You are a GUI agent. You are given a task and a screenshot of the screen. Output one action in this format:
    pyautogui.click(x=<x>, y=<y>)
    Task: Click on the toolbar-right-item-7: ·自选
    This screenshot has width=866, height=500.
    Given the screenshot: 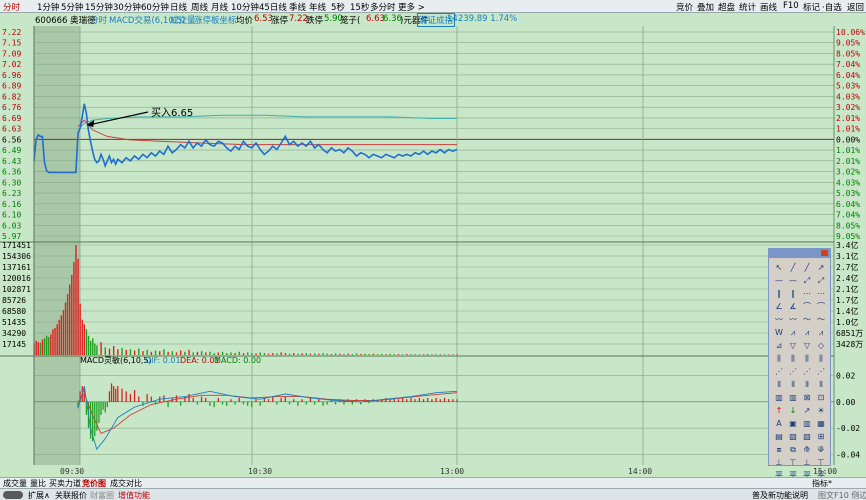 What is the action you would take?
    pyautogui.click(x=832, y=8)
    